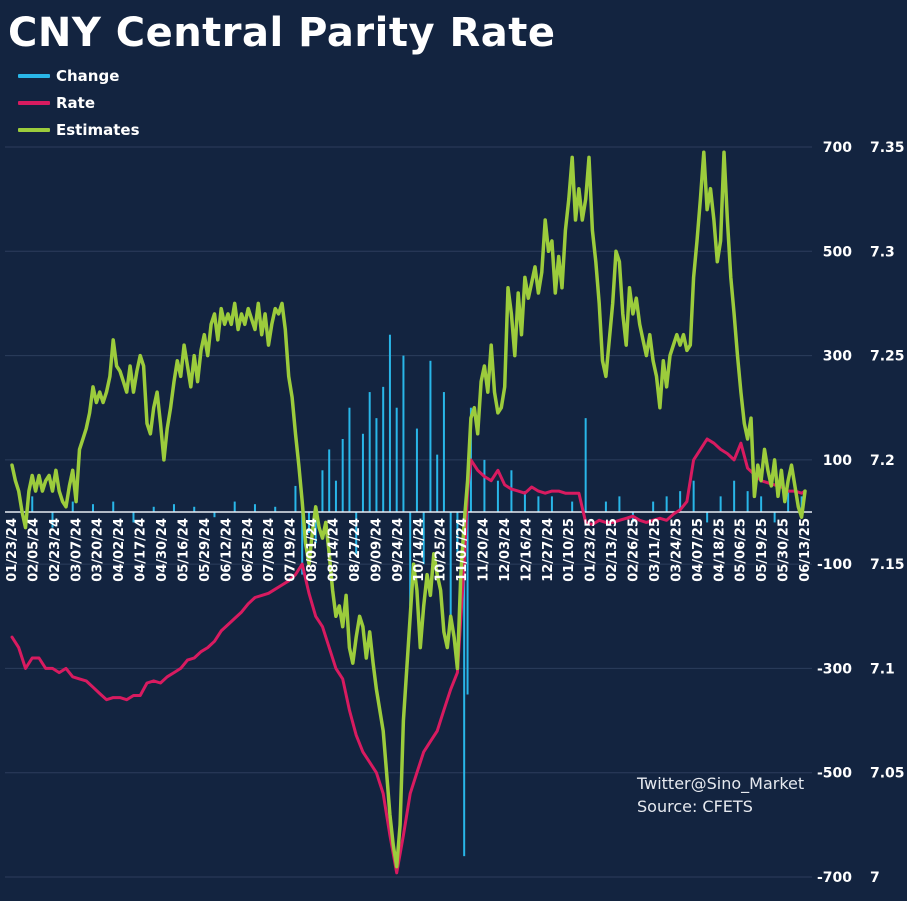  What do you see at coordinates (248, 550) in the screenshot?
I see `x-tick-label: 06/25/24` at bounding box center [248, 550].